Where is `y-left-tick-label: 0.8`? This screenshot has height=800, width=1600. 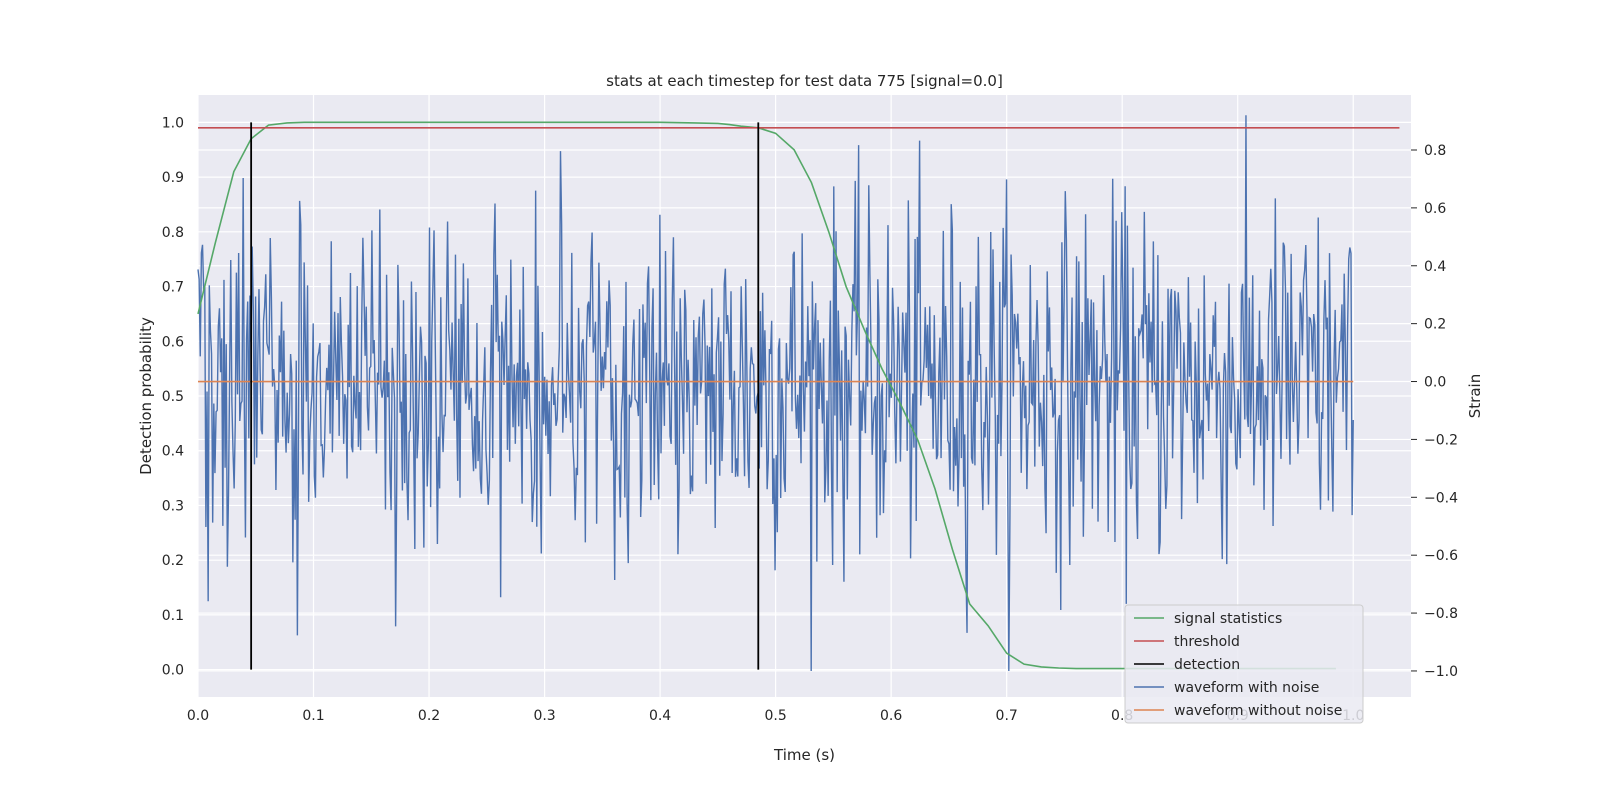
y-left-tick-label: 0.8 is located at coordinates (173, 233).